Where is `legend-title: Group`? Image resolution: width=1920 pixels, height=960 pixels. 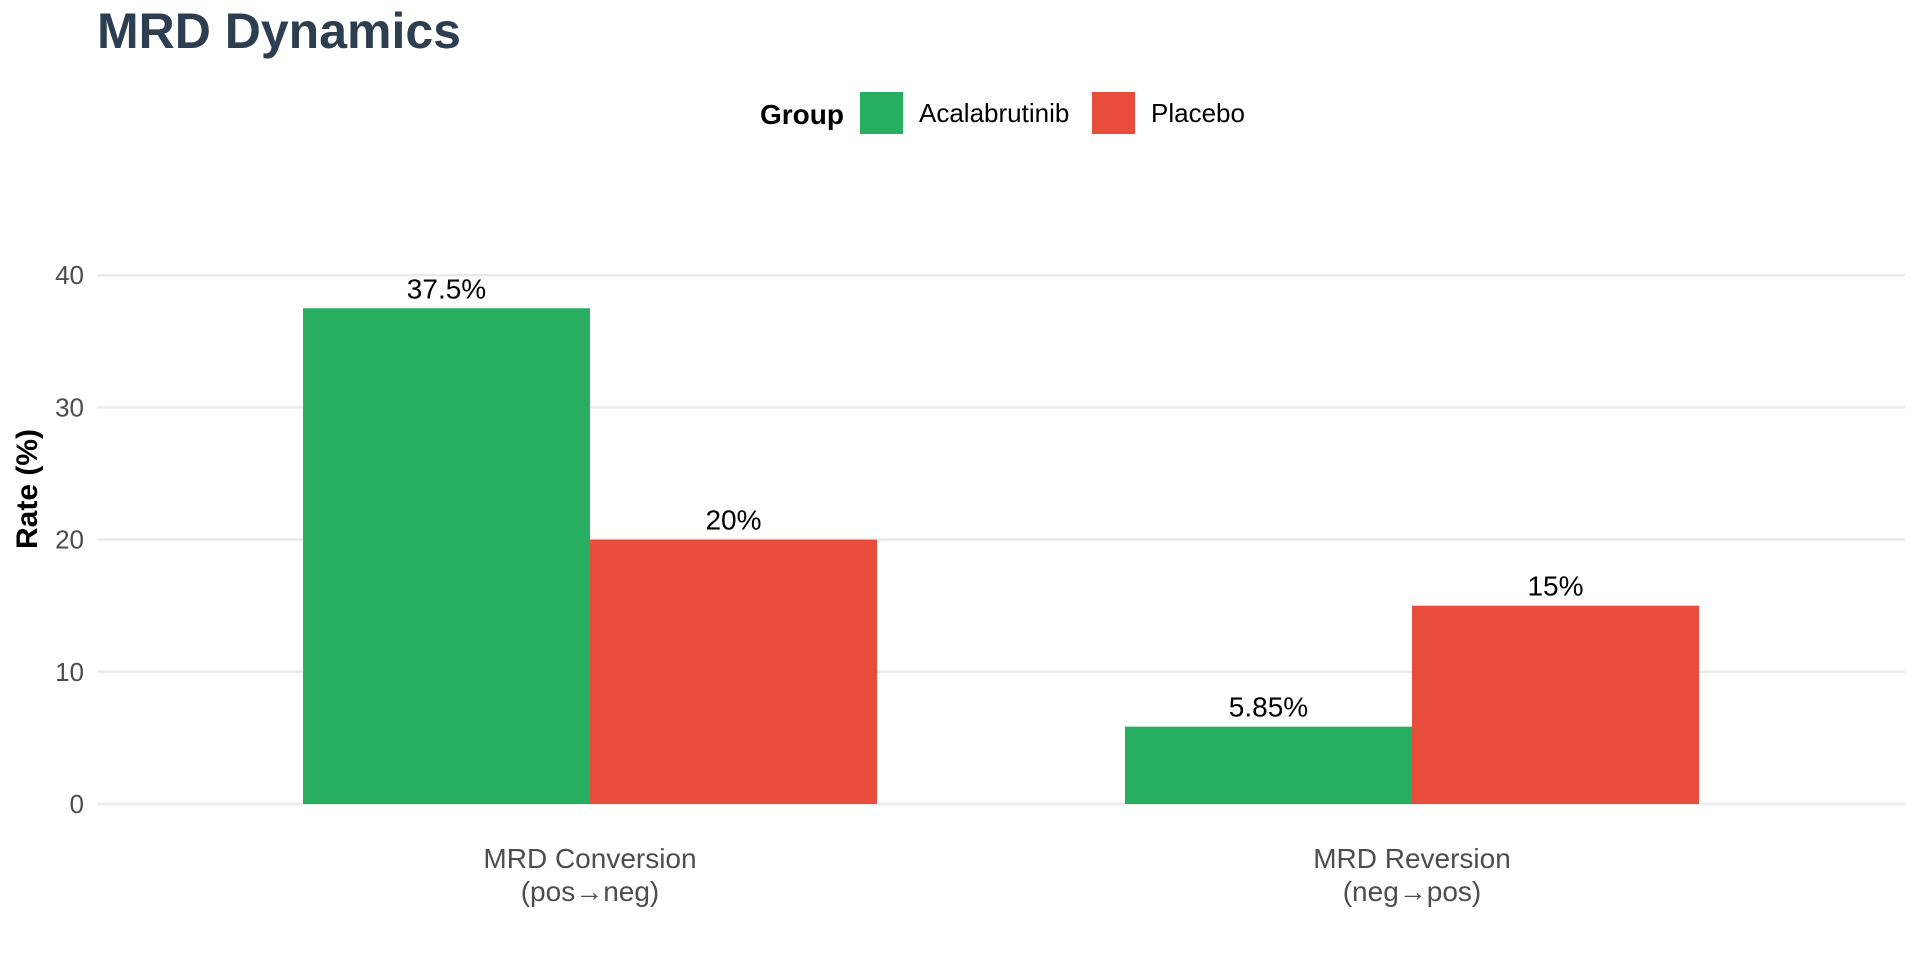
legend-title: Group is located at coordinates (802, 114).